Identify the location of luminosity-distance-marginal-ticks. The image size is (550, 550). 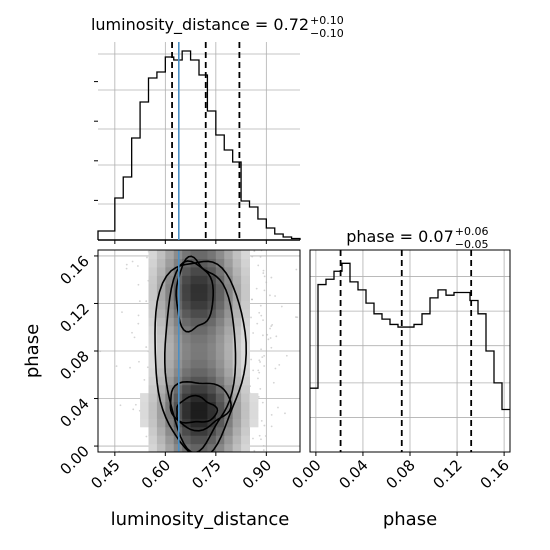
(180, 162).